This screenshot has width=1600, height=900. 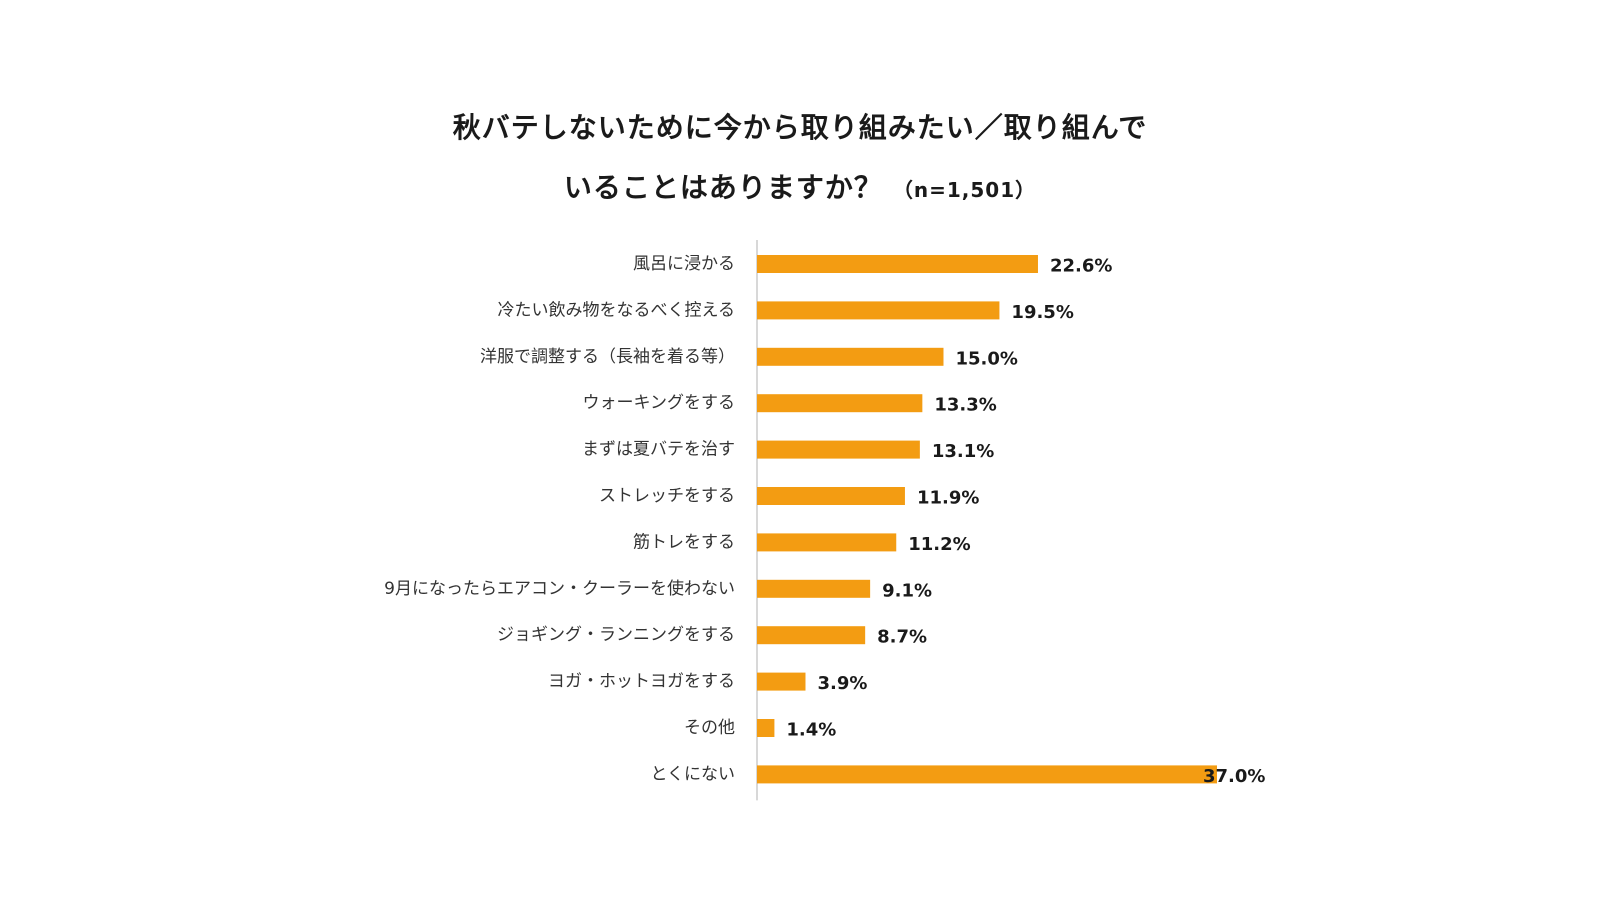 What do you see at coordinates (948, 498) in the screenshot?
I see `value-label: 11.9%` at bounding box center [948, 498].